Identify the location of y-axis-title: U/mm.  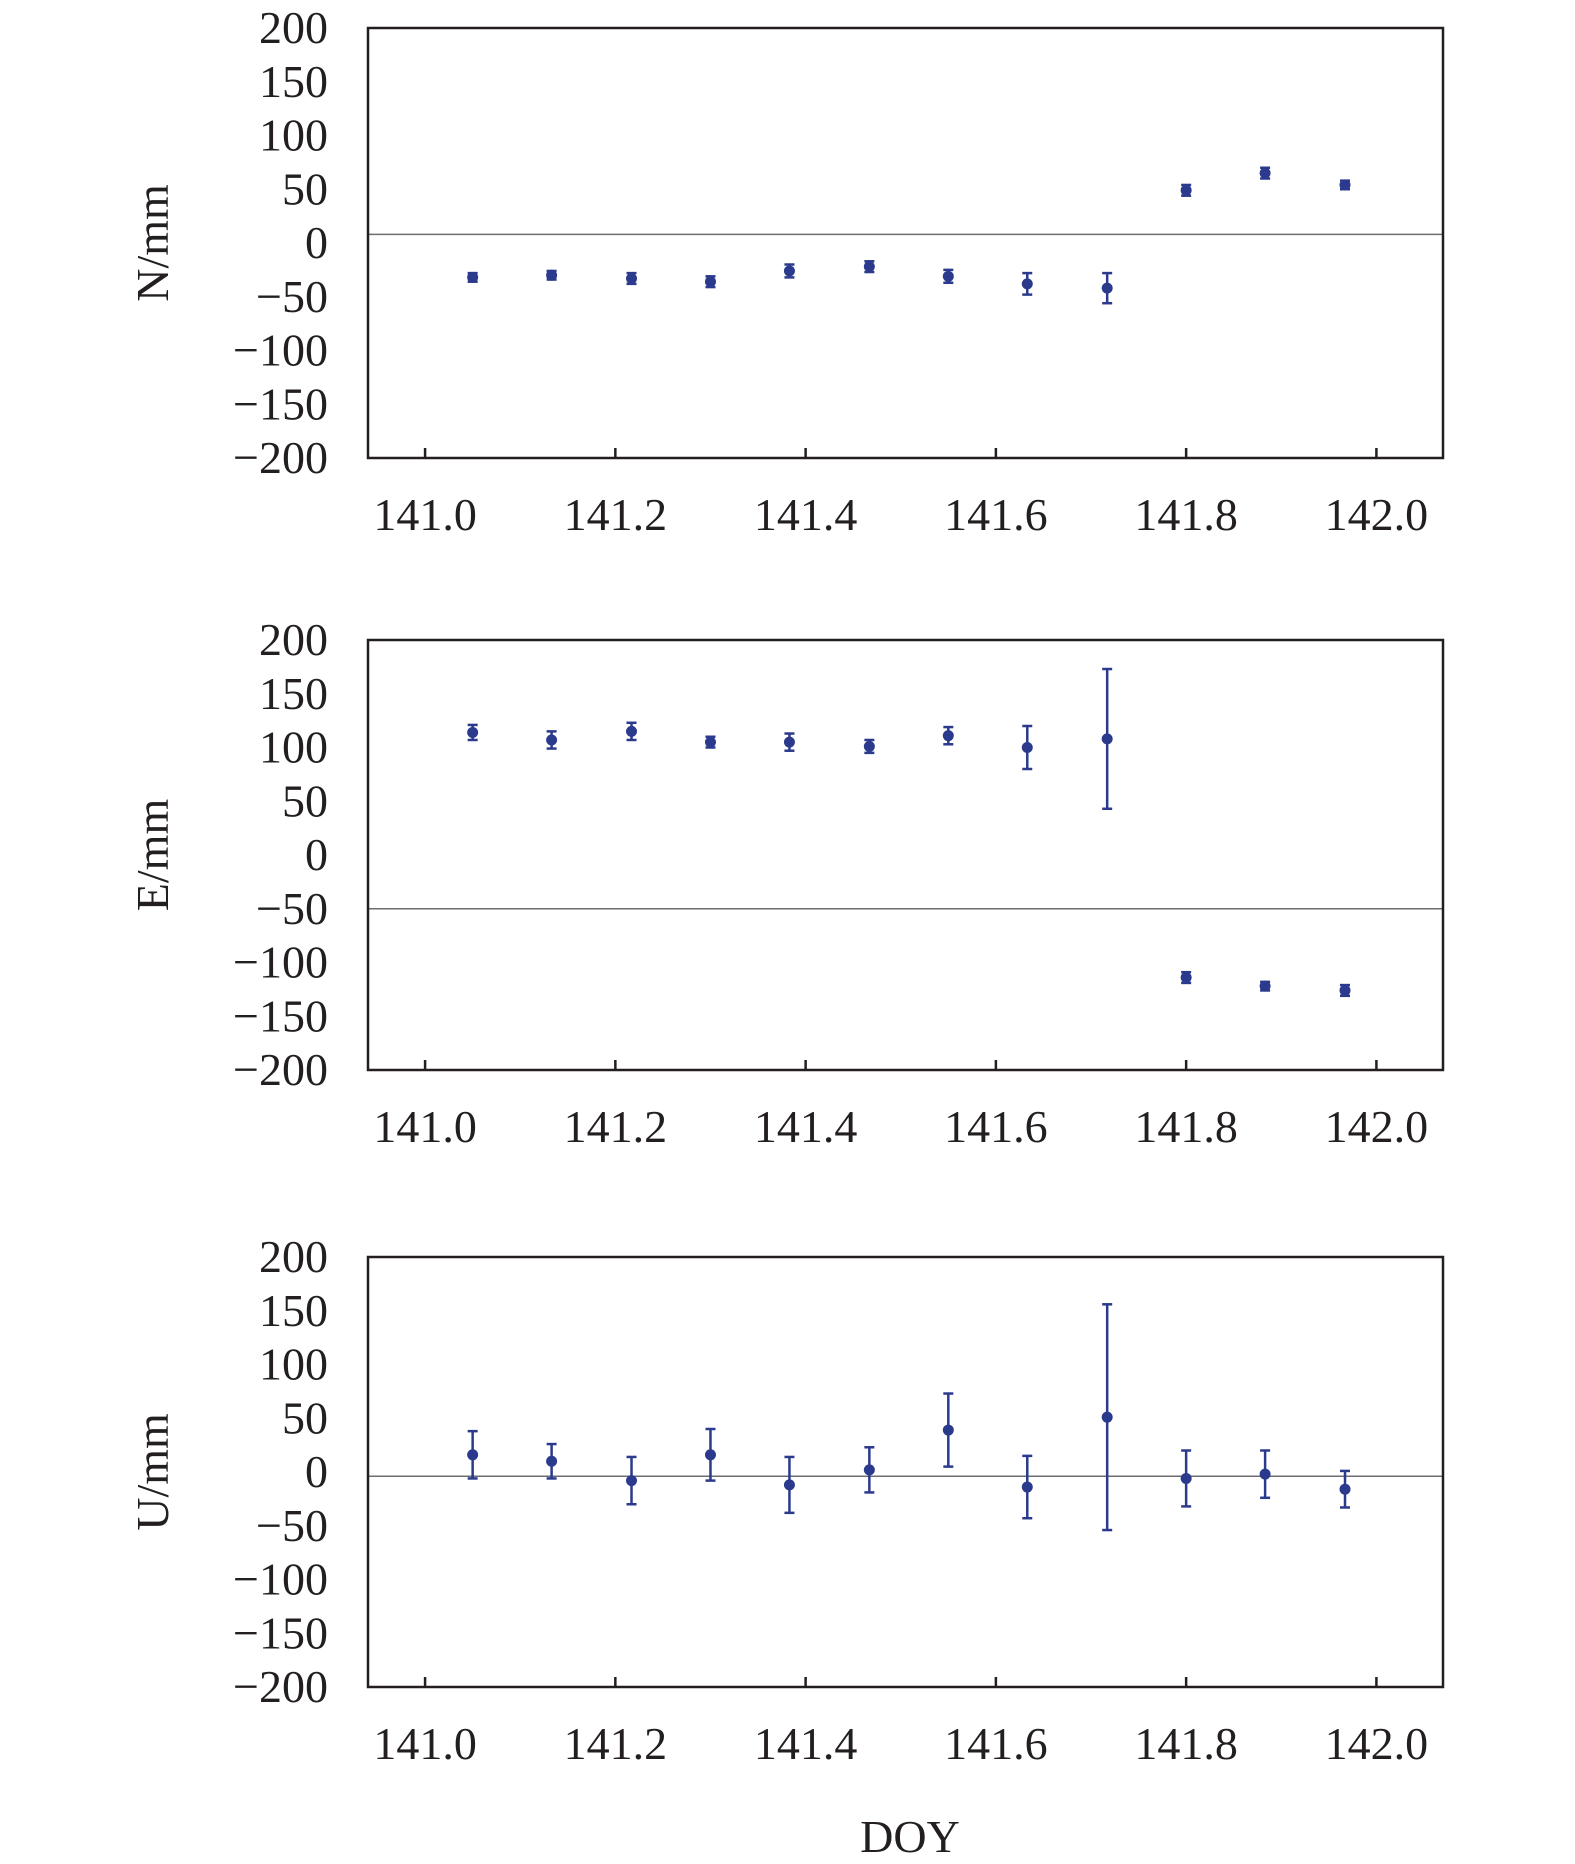
(152, 1472).